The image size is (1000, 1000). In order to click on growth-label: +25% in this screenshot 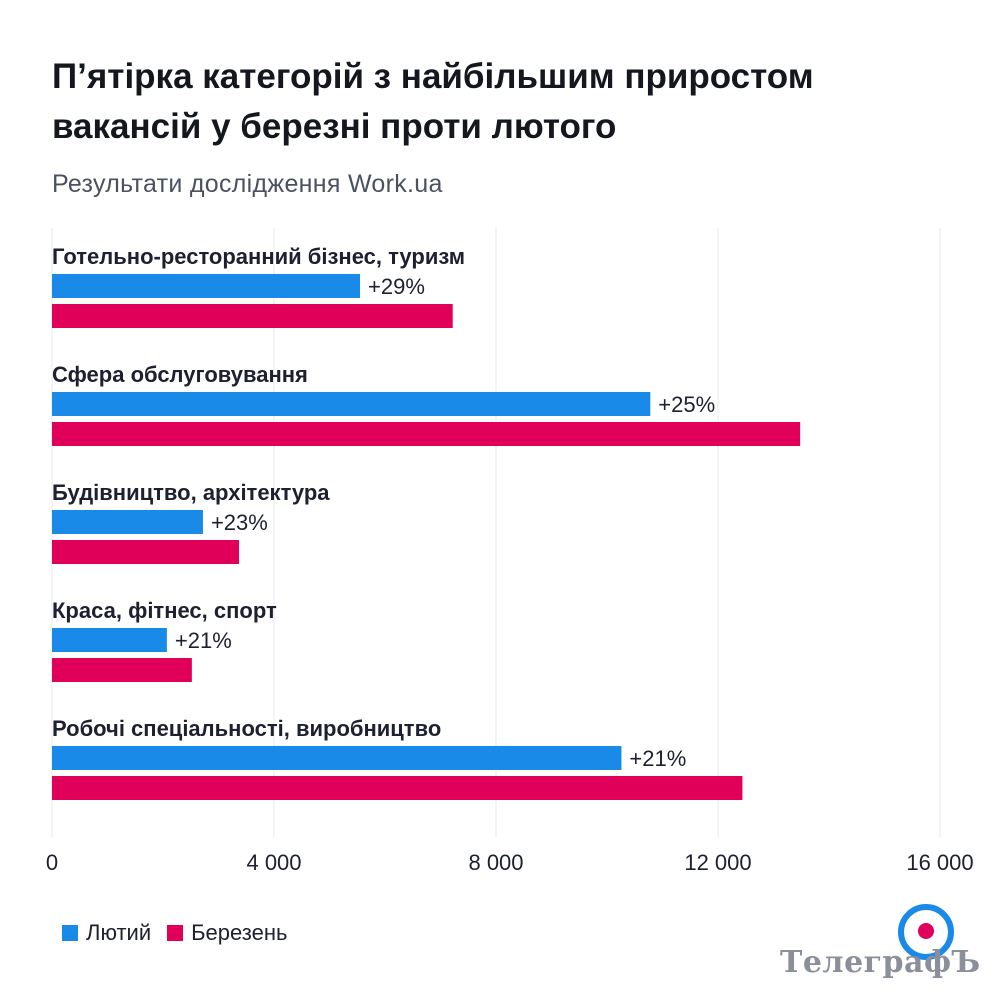, I will do `click(686, 404)`.